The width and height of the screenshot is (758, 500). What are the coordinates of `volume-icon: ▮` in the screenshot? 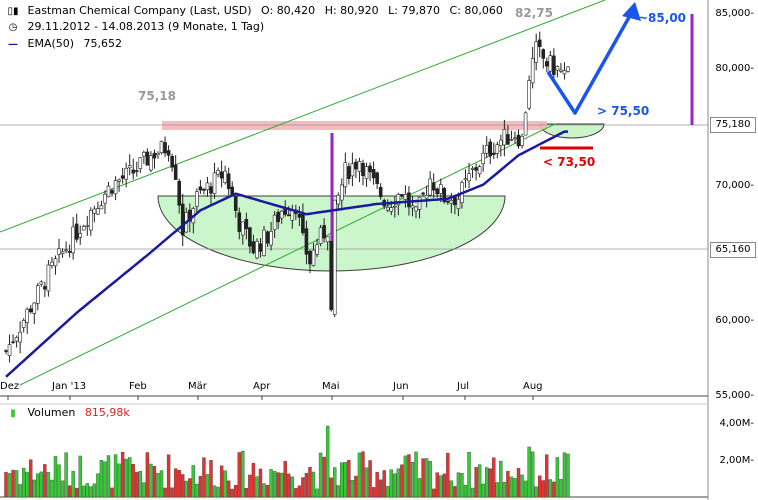 It's located at (13, 413).